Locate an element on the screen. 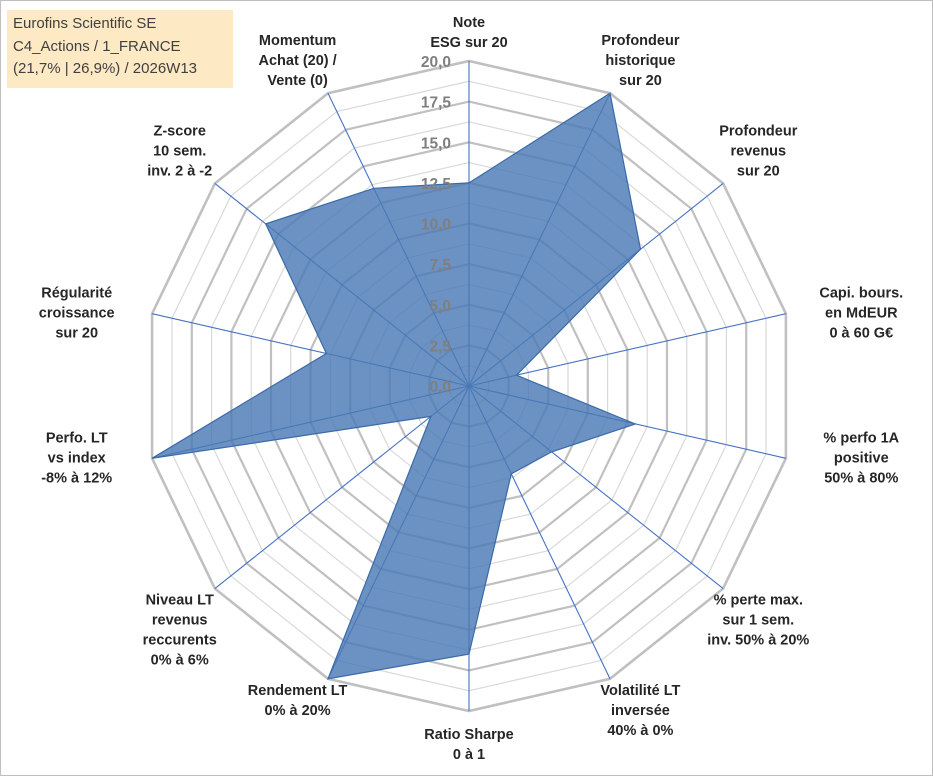 This screenshot has width=933, height=776. axis-label-line: vs index is located at coordinates (77, 458).